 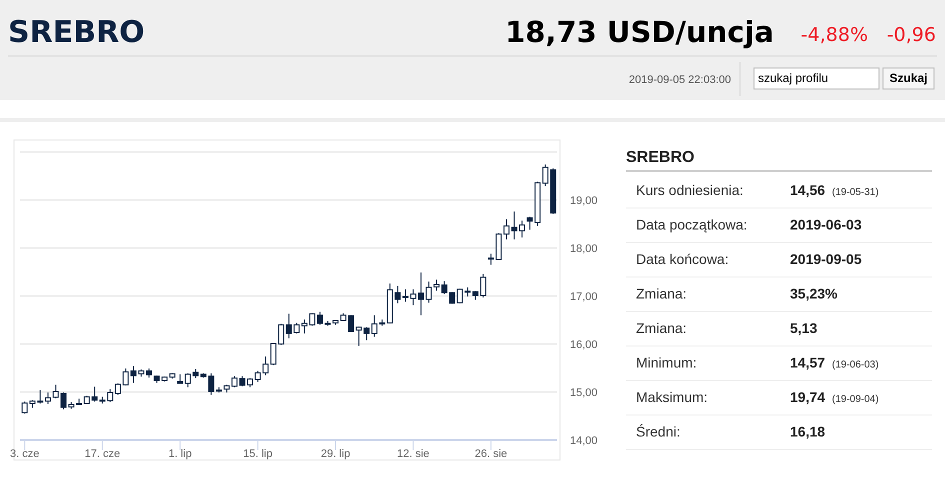 What do you see at coordinates (584, 201) in the screenshot?
I see `y-tick-label: 19,00` at bounding box center [584, 201].